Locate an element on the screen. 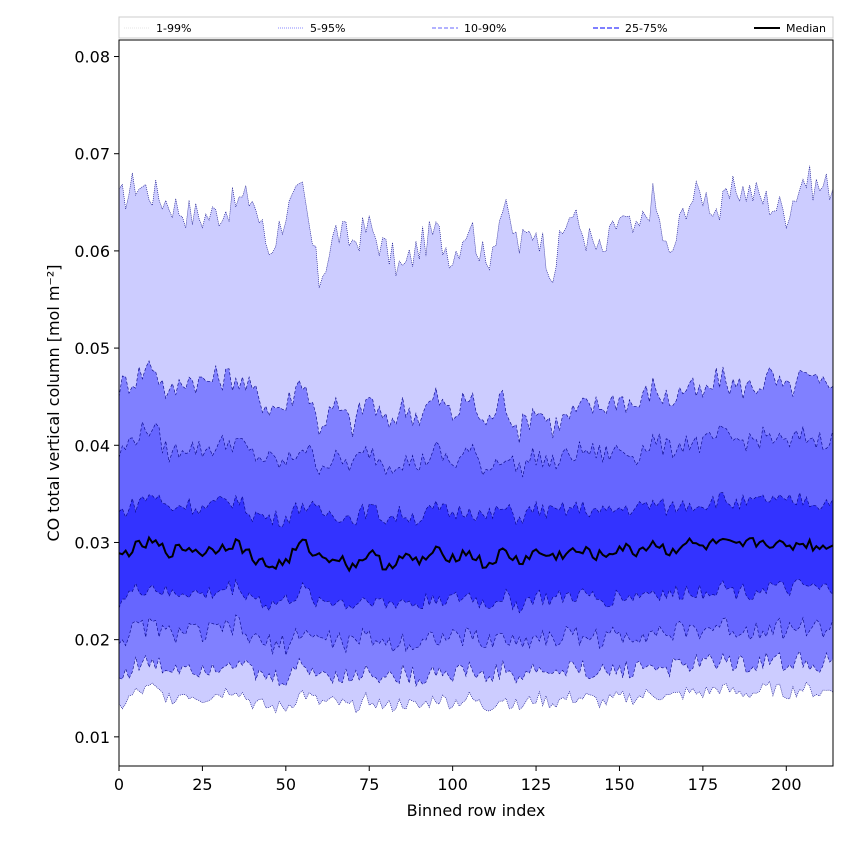 Image resolution: width=850 pixels, height=850 pixels. legend-label: 1-99% is located at coordinates (173, 28).